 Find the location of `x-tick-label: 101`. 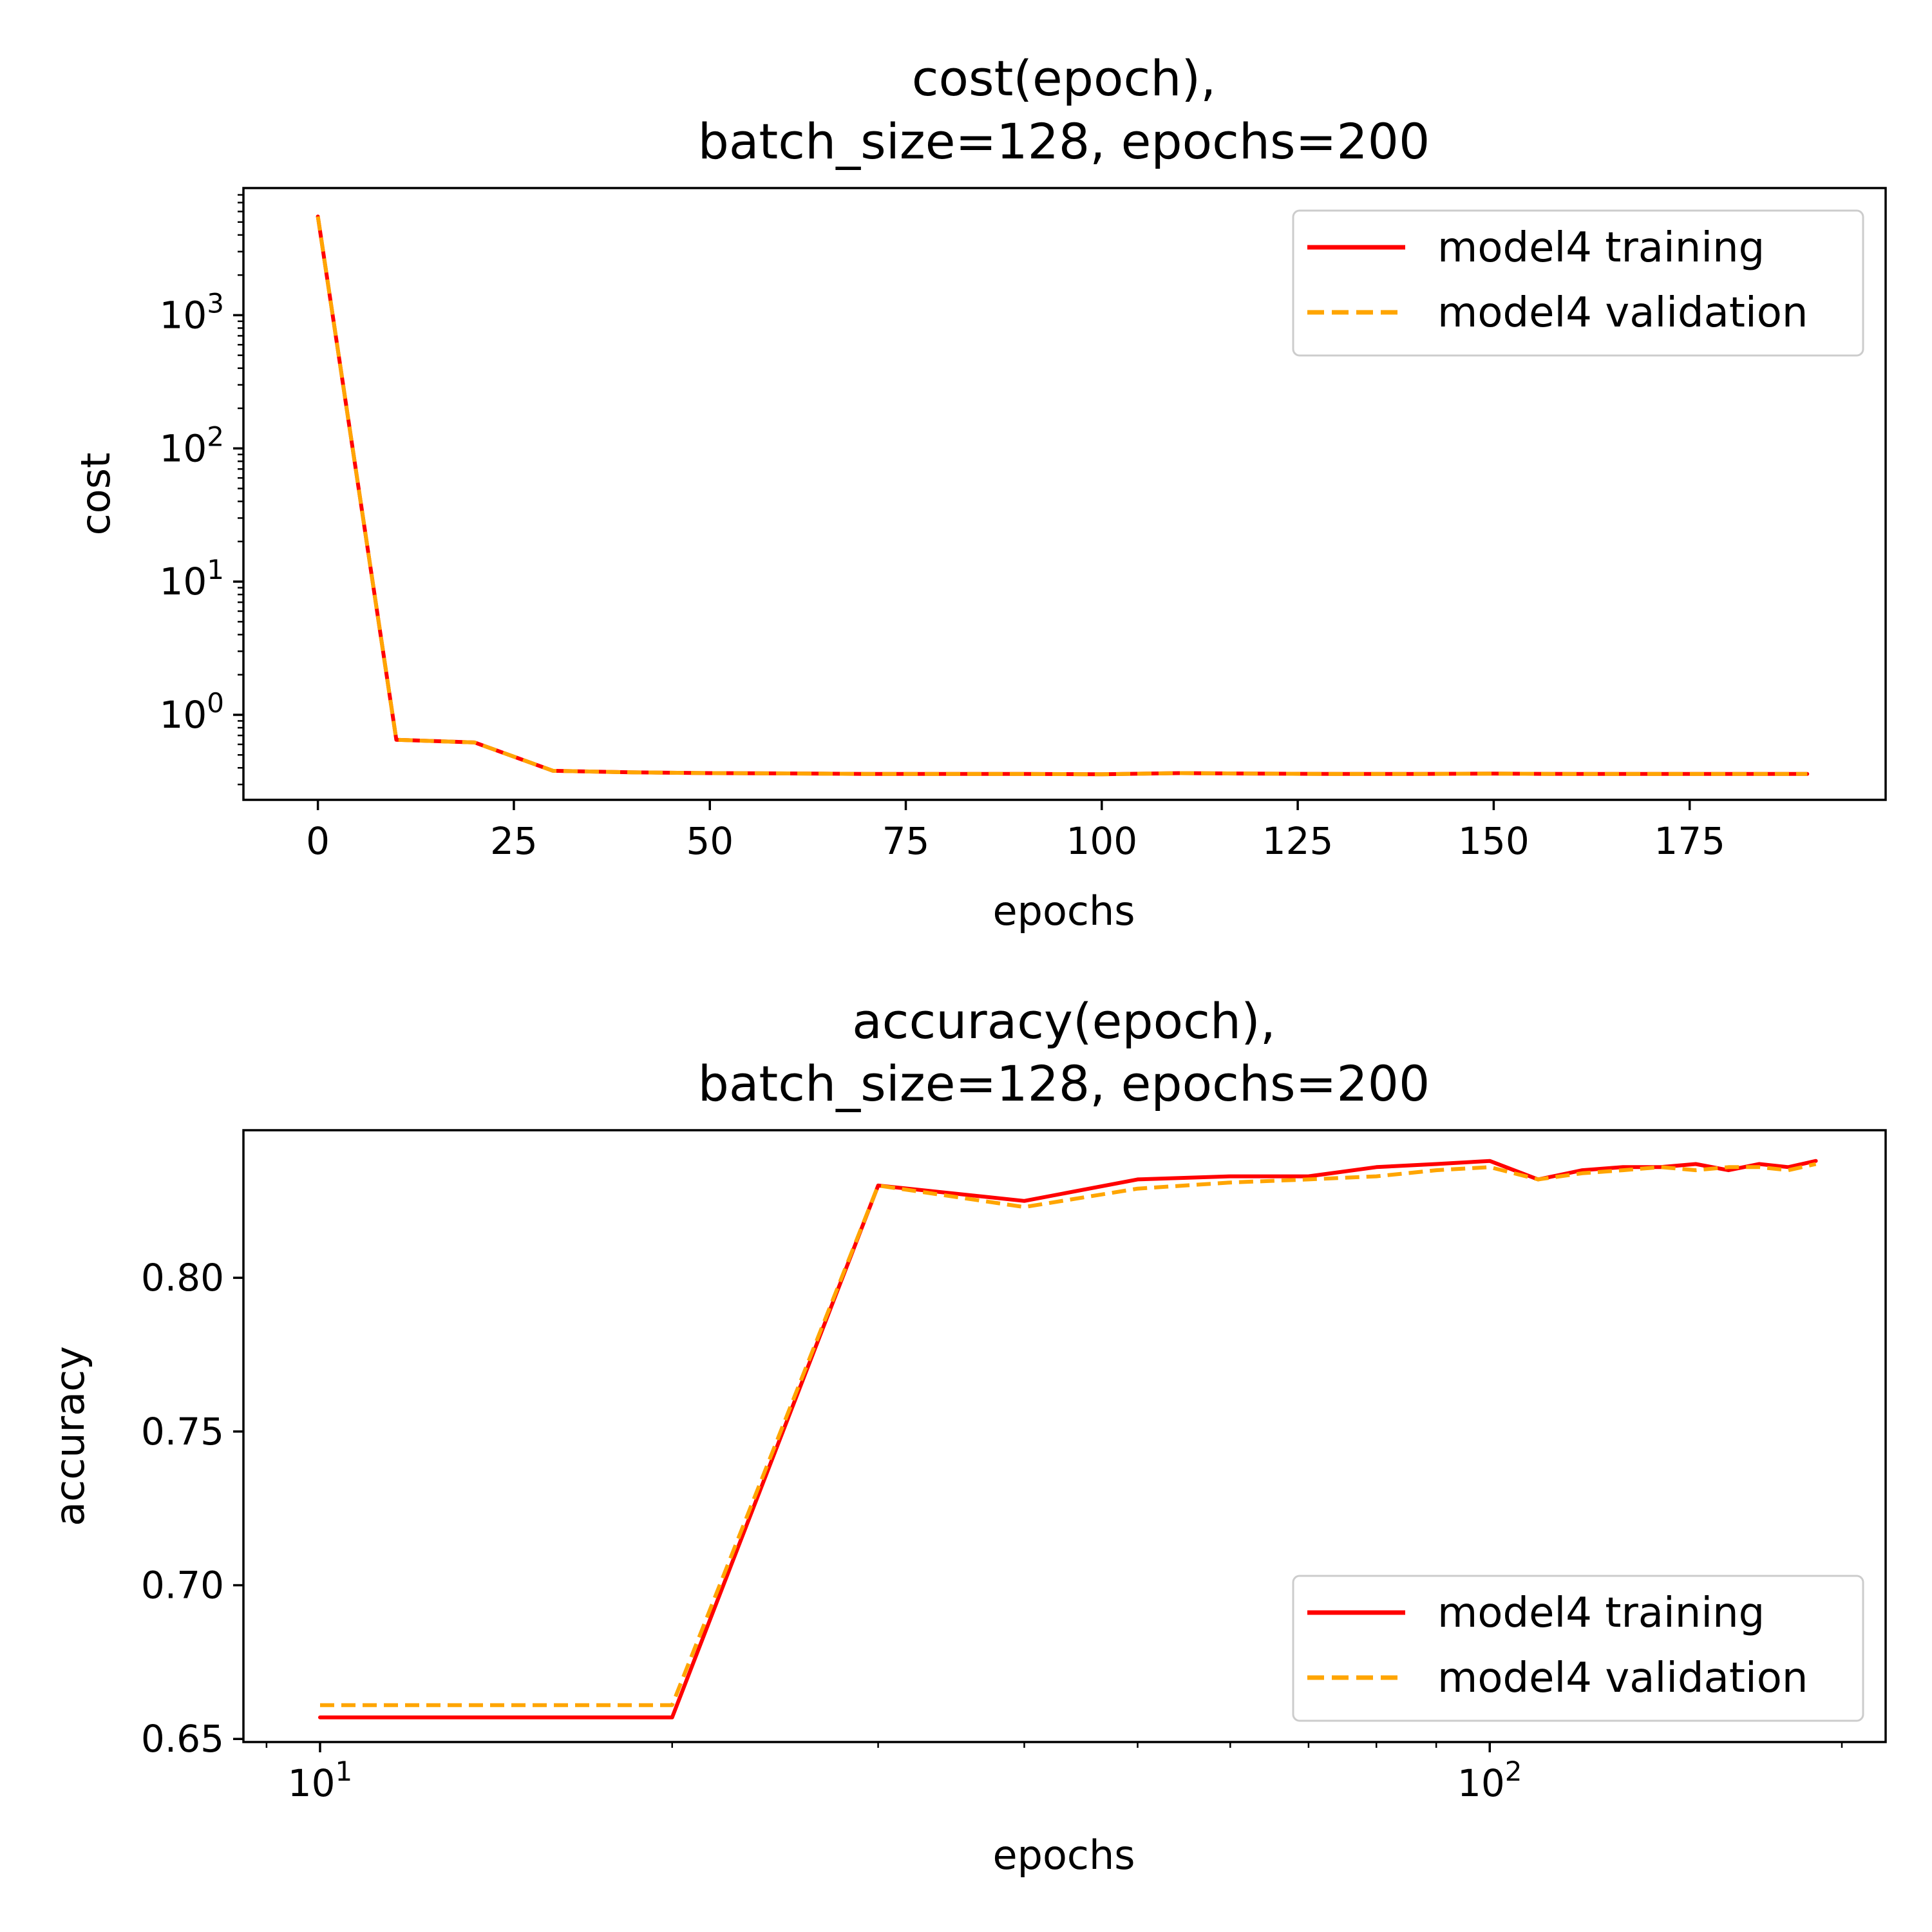

x-tick-label: 101 is located at coordinates (320, 1781).